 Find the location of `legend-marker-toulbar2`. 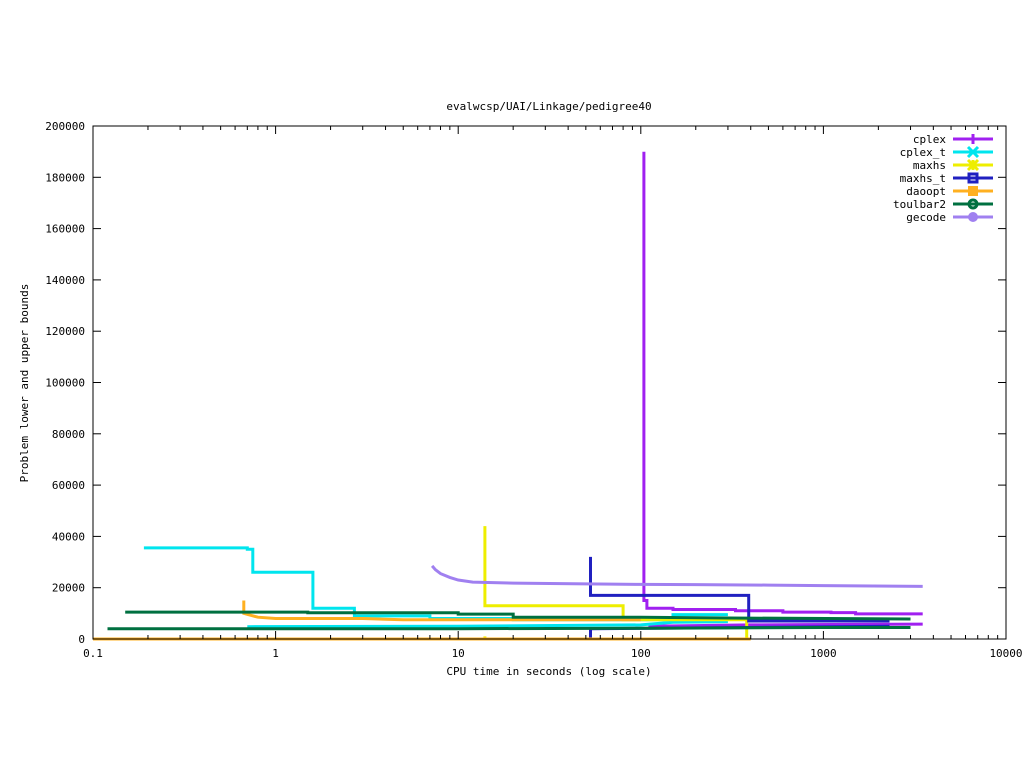

legend-marker-toulbar2 is located at coordinates (973, 204).